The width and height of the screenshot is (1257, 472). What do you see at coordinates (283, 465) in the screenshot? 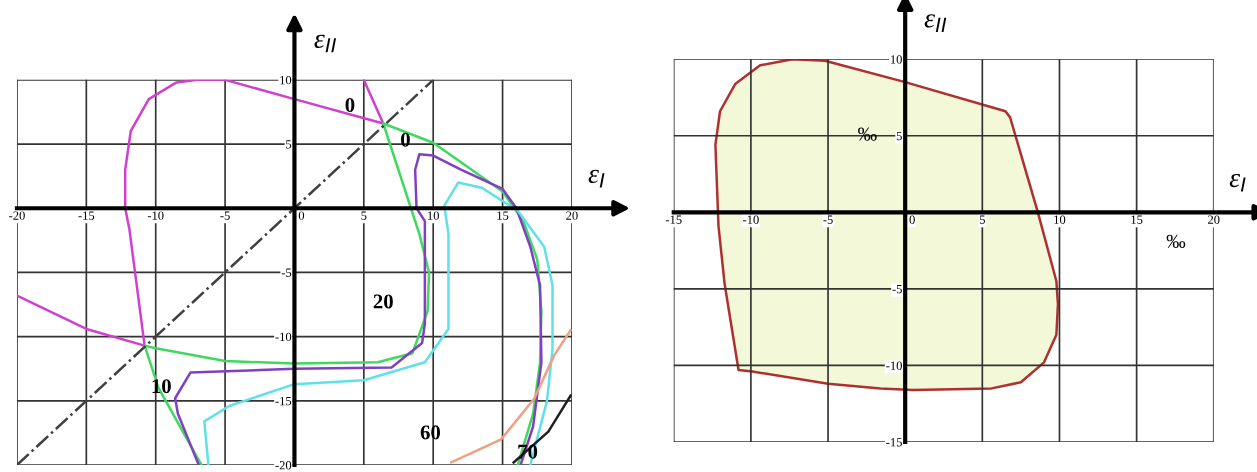
I see `y-tick-label: -20` at bounding box center [283, 465].